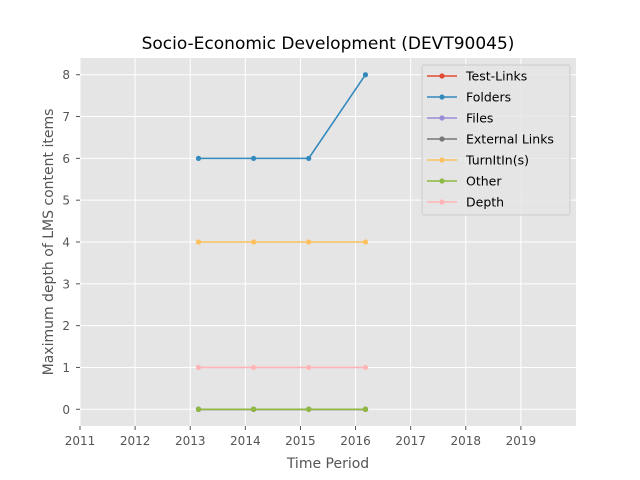 The width and height of the screenshot is (640, 480). I want to click on x-tick-label: 2017, so click(410, 441).